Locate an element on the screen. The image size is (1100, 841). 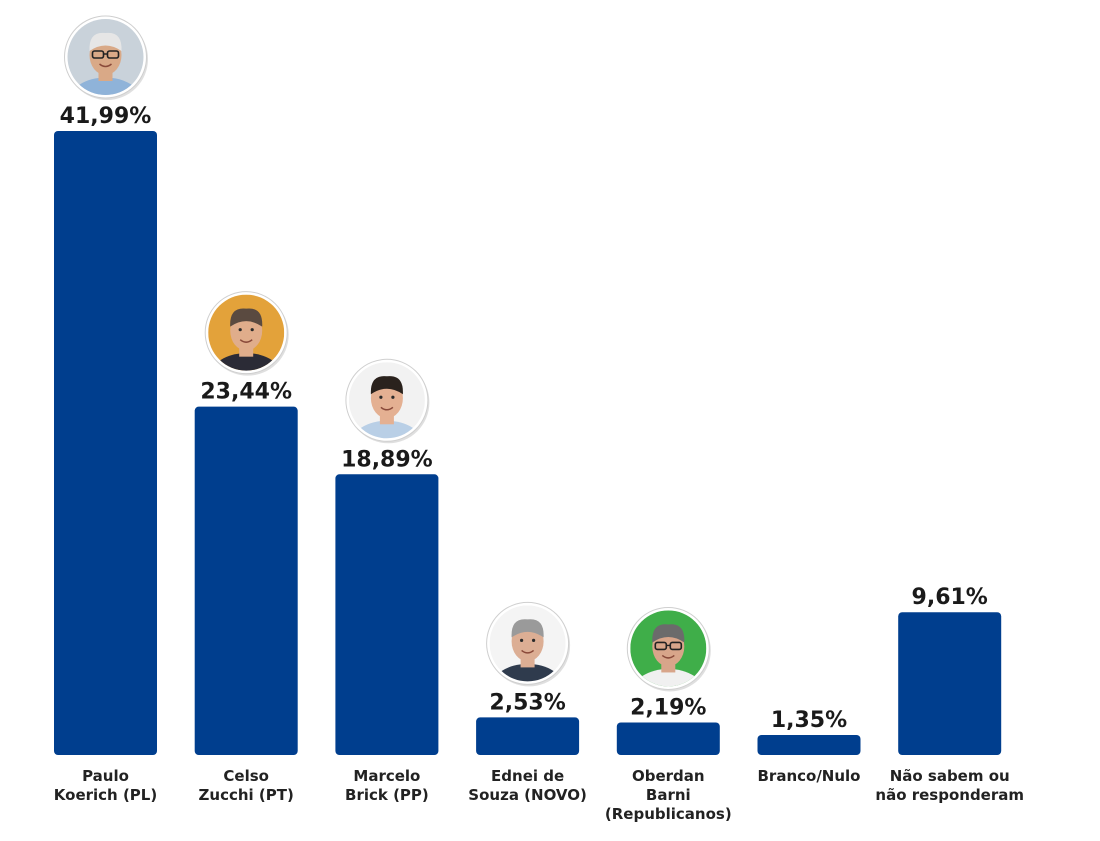
ednei-de-souza-photo-icon is located at coordinates (528, 644).